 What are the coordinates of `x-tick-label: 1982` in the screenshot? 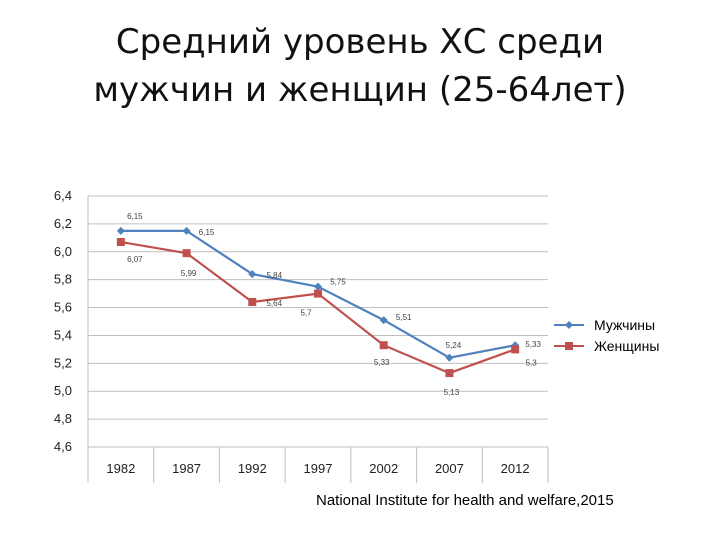 It's located at (120, 468).